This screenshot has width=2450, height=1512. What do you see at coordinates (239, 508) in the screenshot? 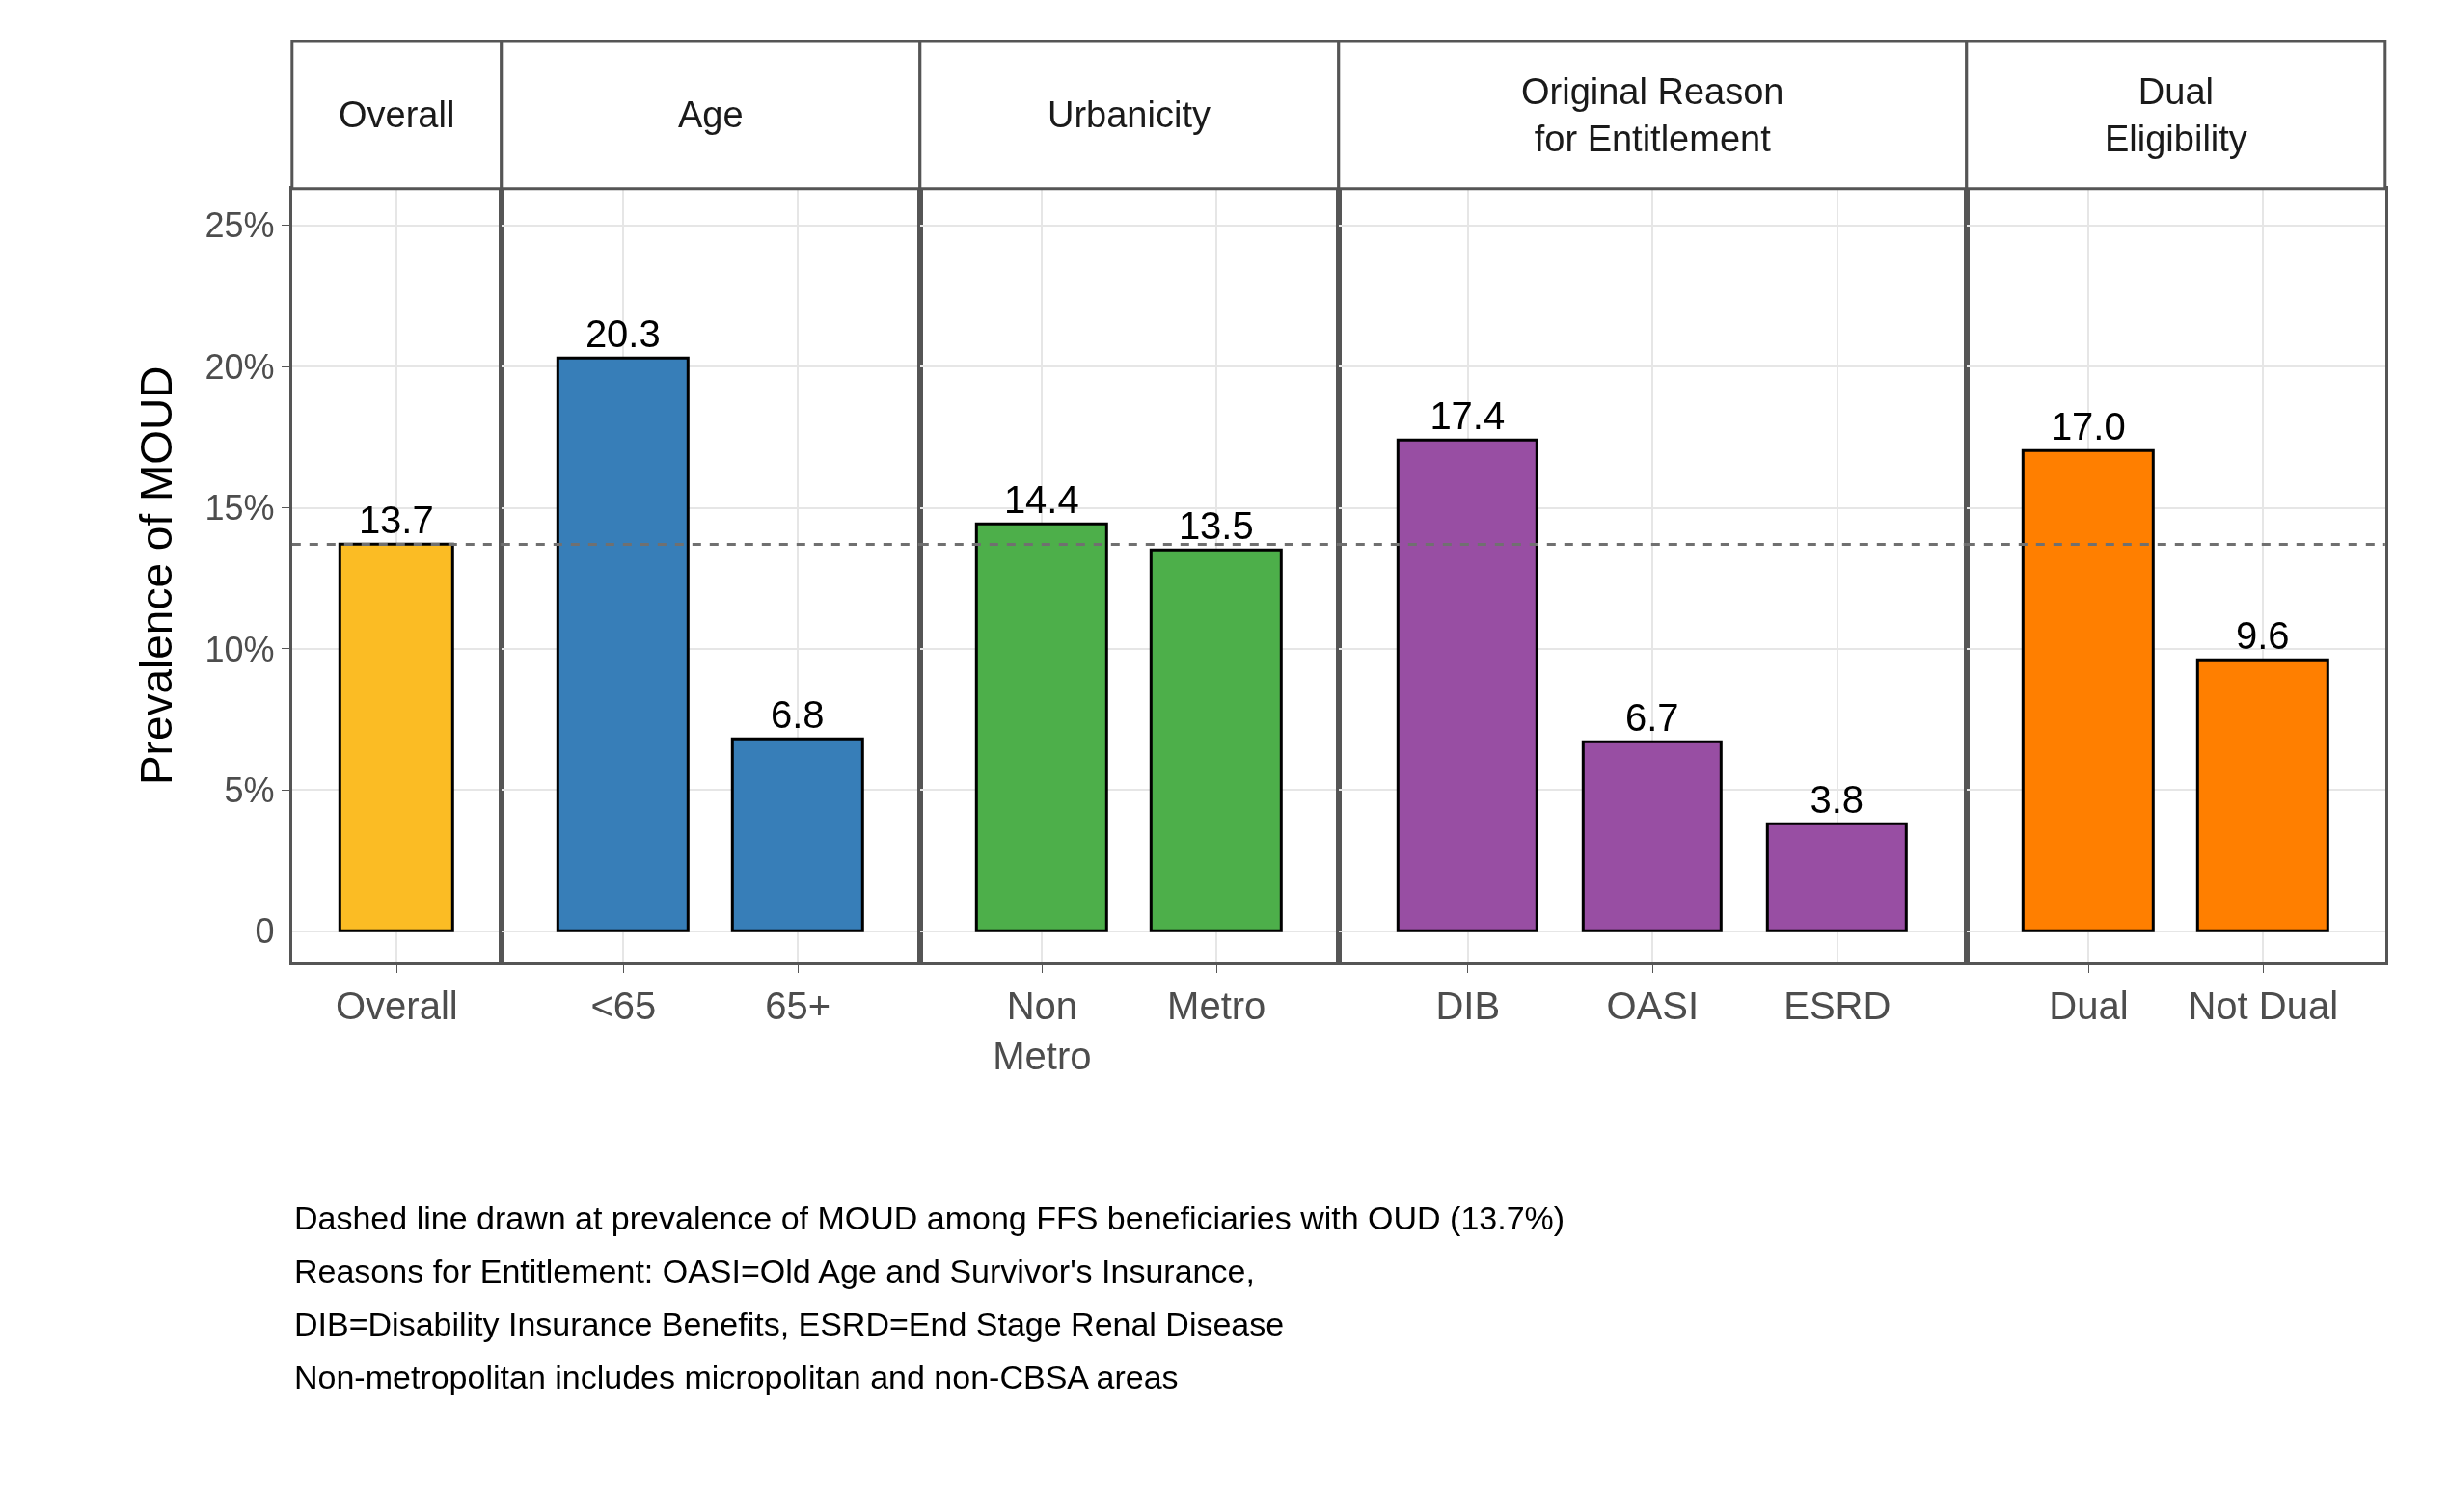
I see `y-tick-label: 15%` at bounding box center [239, 508].